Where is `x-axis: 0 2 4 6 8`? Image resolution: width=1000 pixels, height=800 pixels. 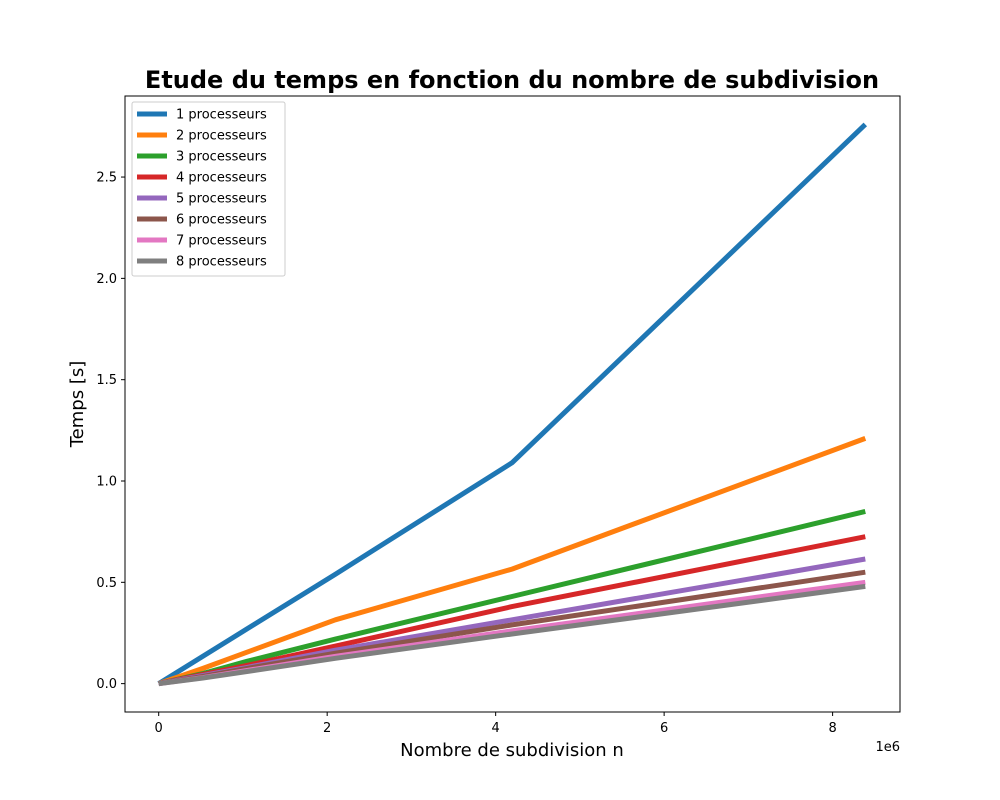
x-axis: 0 2 4 6 8 is located at coordinates (496, 724).